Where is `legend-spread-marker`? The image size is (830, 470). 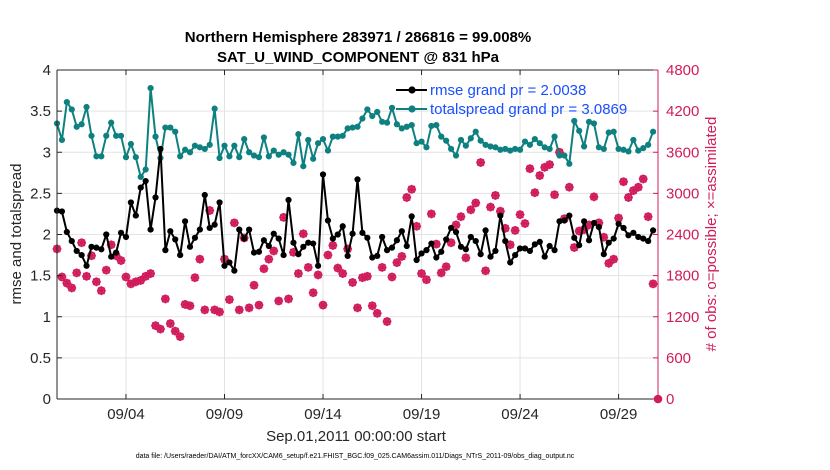
legend-spread-marker is located at coordinates (412, 109).